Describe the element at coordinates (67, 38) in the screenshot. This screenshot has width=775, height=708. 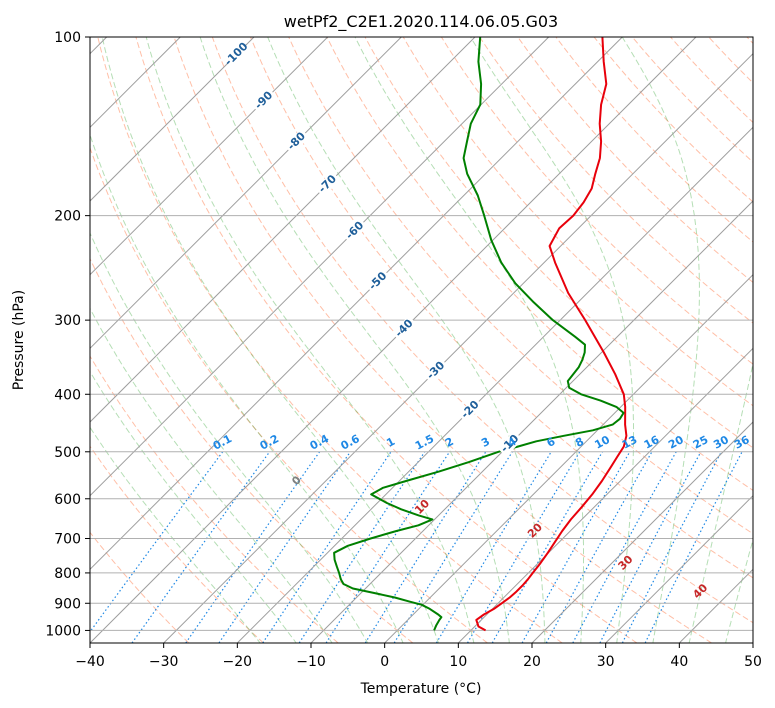
I see `y-tick-label: 100` at that location.